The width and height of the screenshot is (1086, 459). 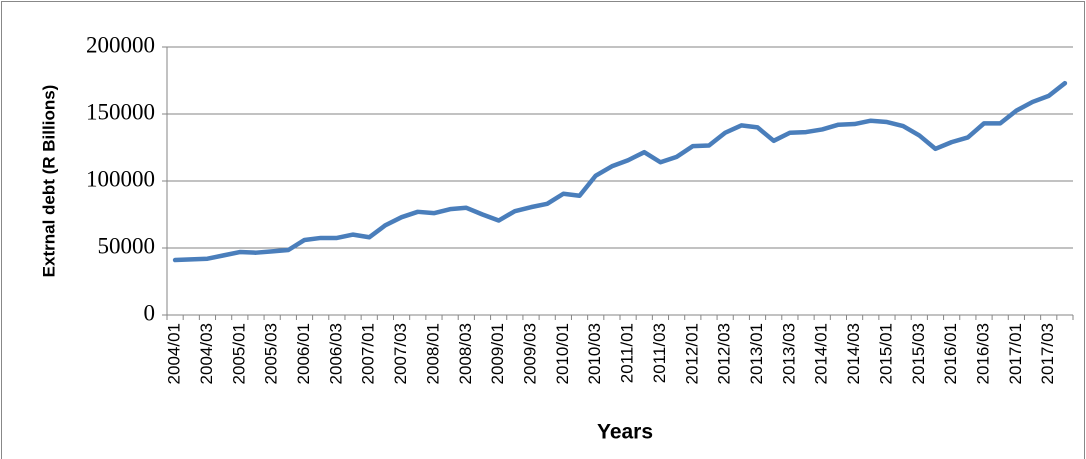 What do you see at coordinates (885, 353) in the screenshot?
I see `x-tick-label: 2015/01` at bounding box center [885, 353].